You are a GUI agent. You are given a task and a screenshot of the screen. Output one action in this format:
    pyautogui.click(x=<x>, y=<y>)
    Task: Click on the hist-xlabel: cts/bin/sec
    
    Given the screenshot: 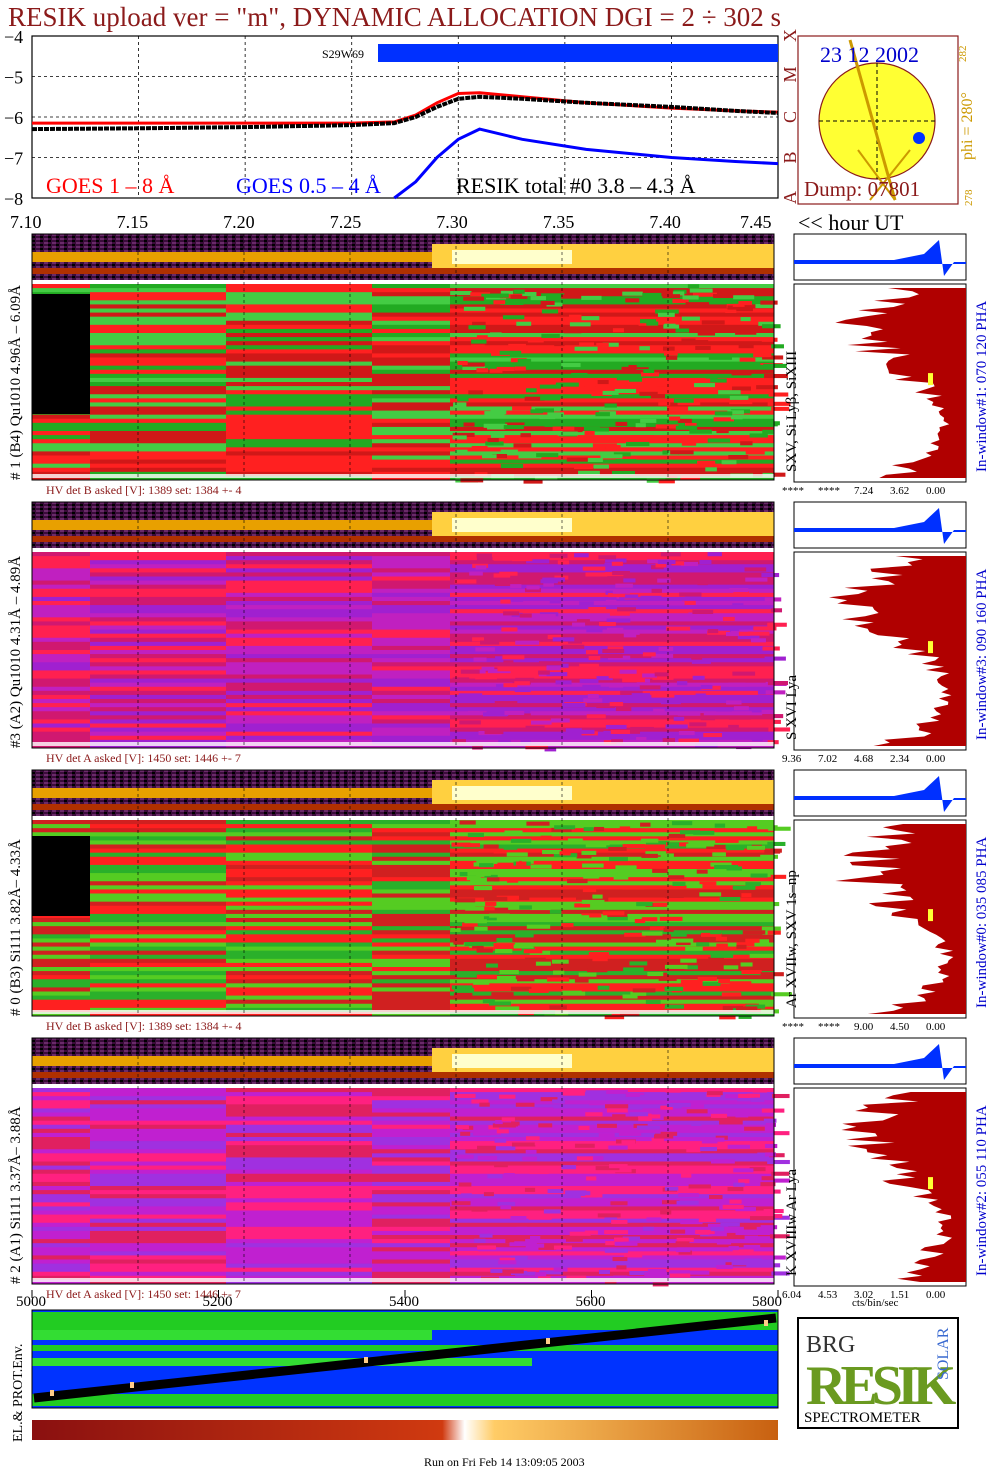 What is the action you would take?
    pyautogui.click(x=875, y=1303)
    